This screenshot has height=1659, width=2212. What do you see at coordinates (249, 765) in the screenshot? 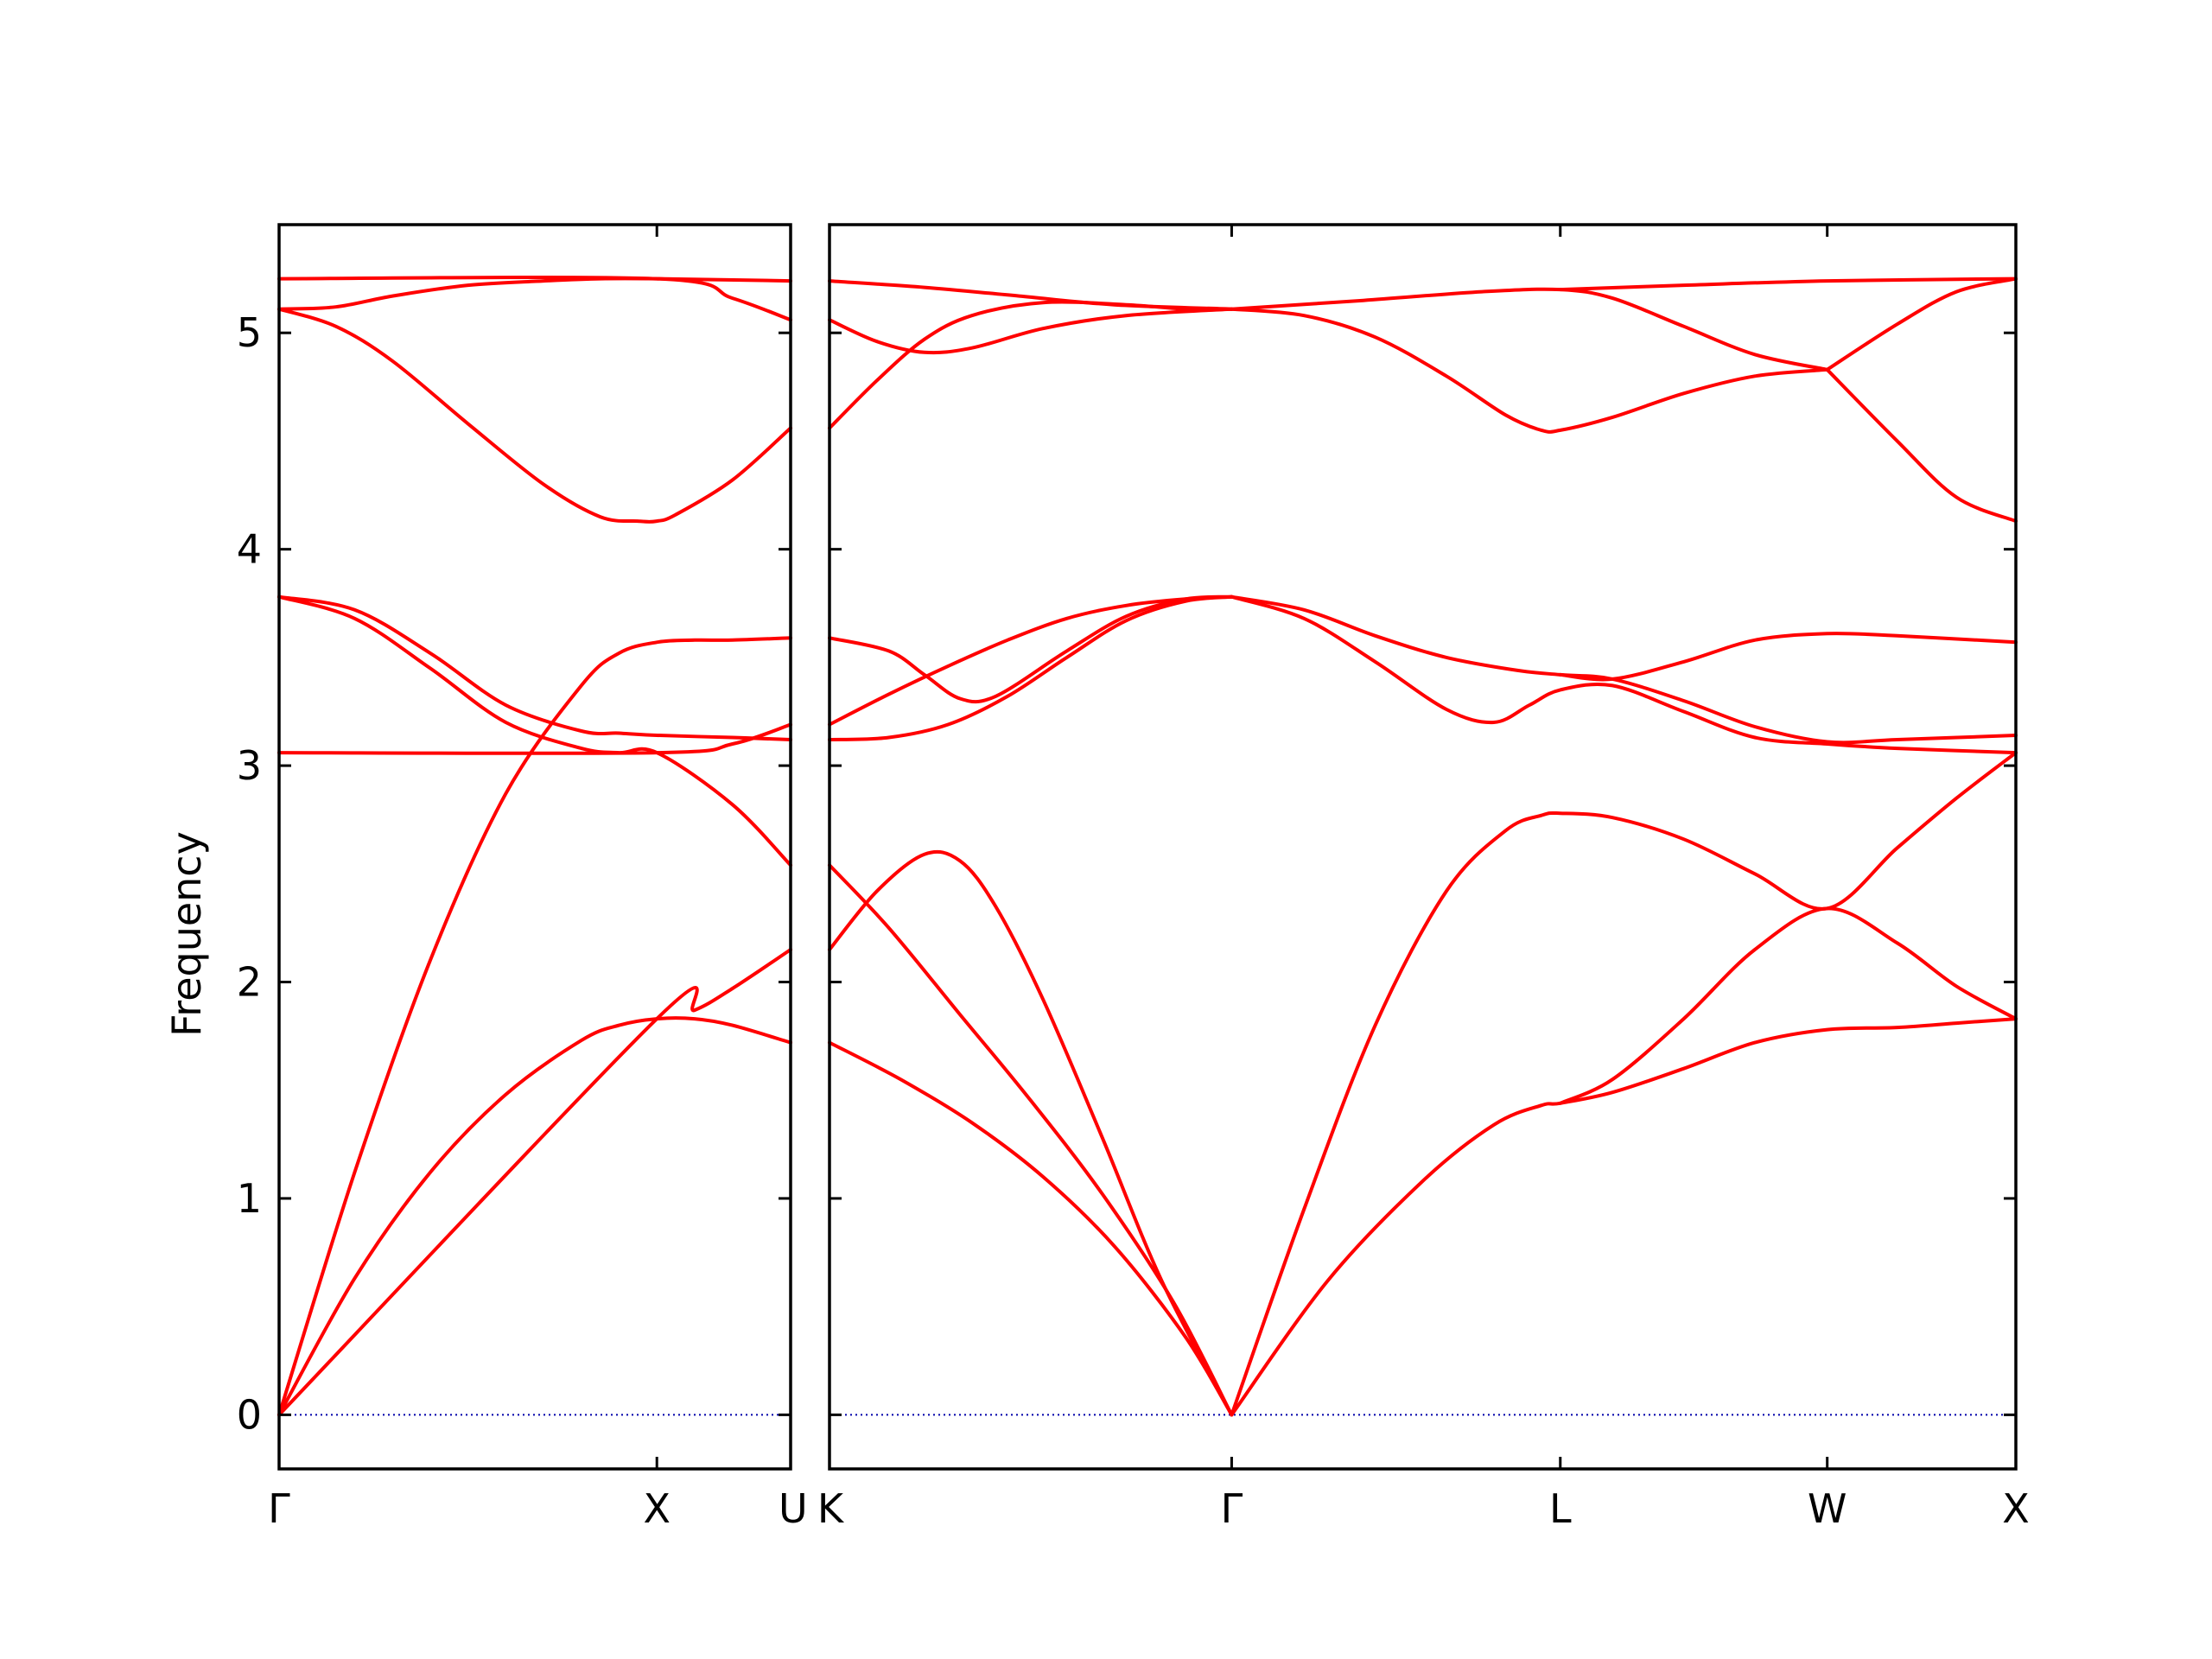
I see `y-tick-label: 3` at bounding box center [249, 765].